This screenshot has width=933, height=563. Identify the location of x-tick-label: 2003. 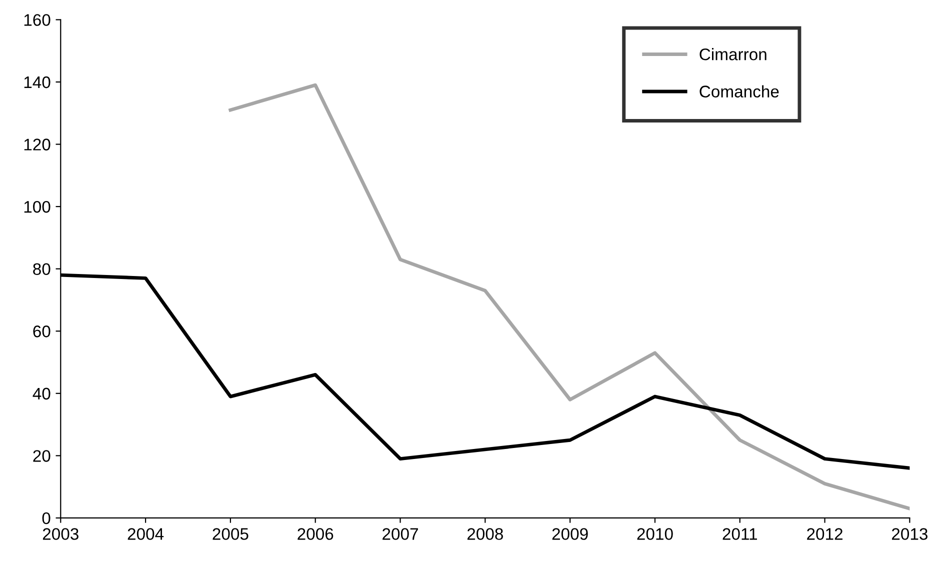
(60, 534).